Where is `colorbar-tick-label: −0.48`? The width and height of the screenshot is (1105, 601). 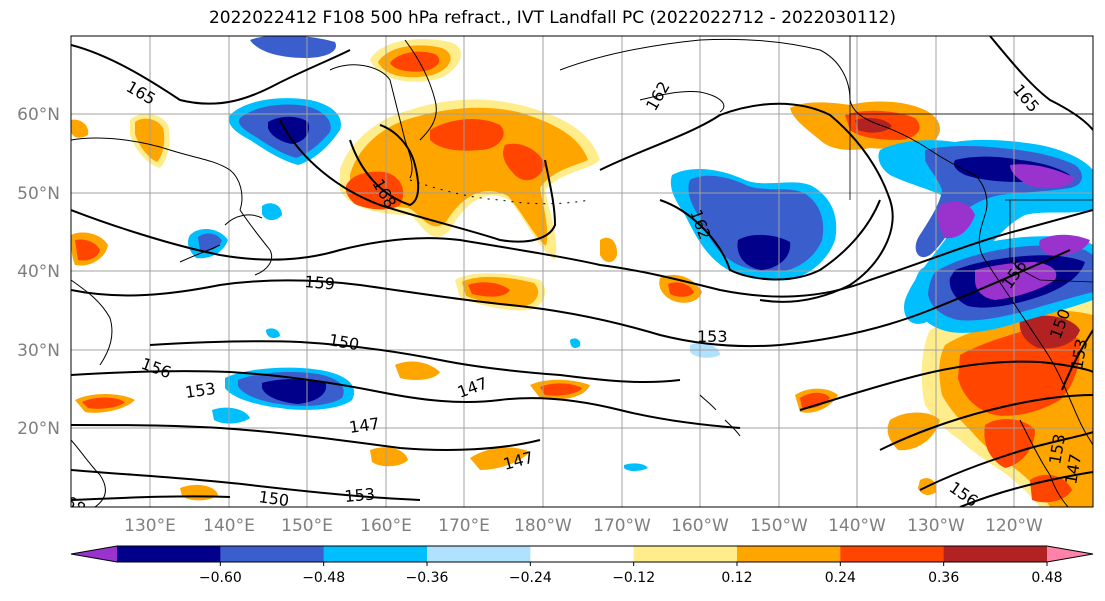 colorbar-tick-label: −0.48 is located at coordinates (323, 578).